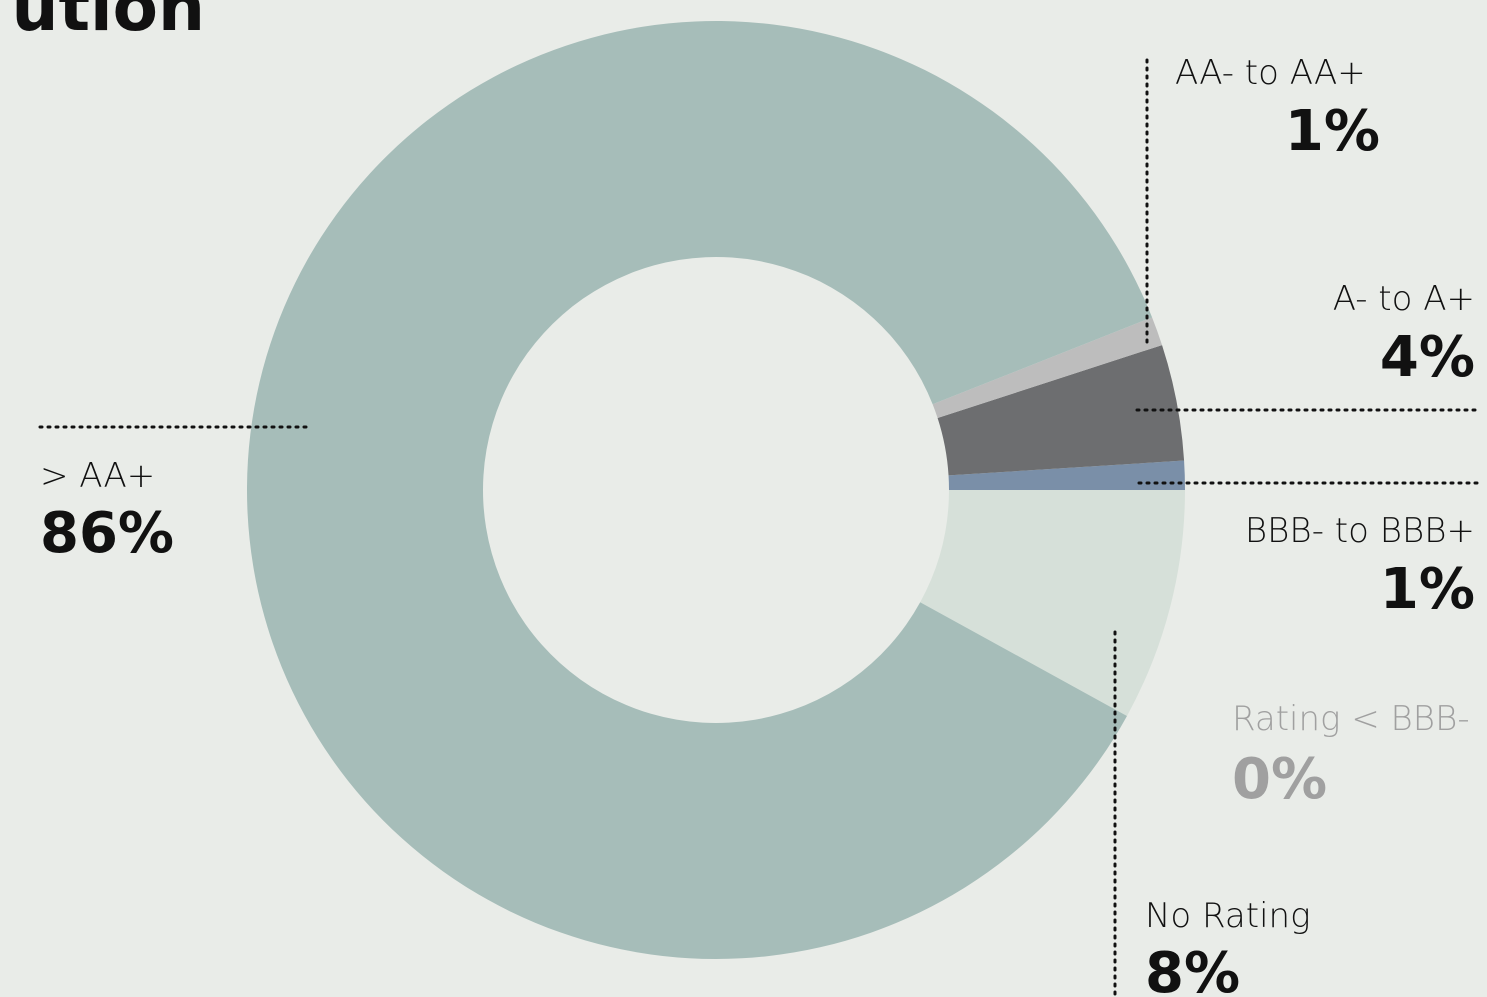 The image size is (1487, 997). Describe the element at coordinates (1279, 779) in the screenshot. I see `value-label: 0%` at that location.